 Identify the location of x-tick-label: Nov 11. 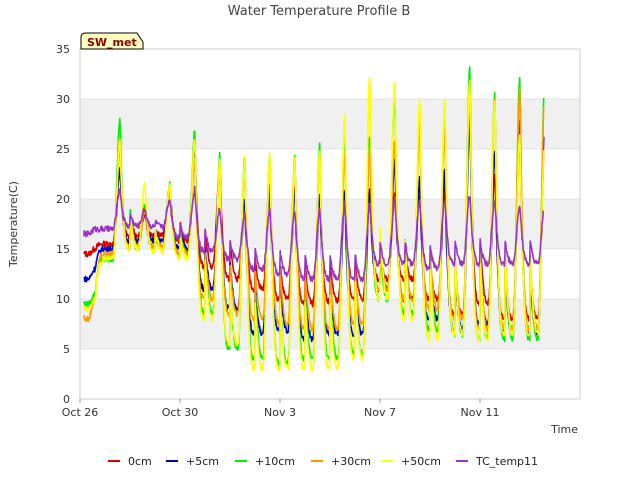
(480, 412).